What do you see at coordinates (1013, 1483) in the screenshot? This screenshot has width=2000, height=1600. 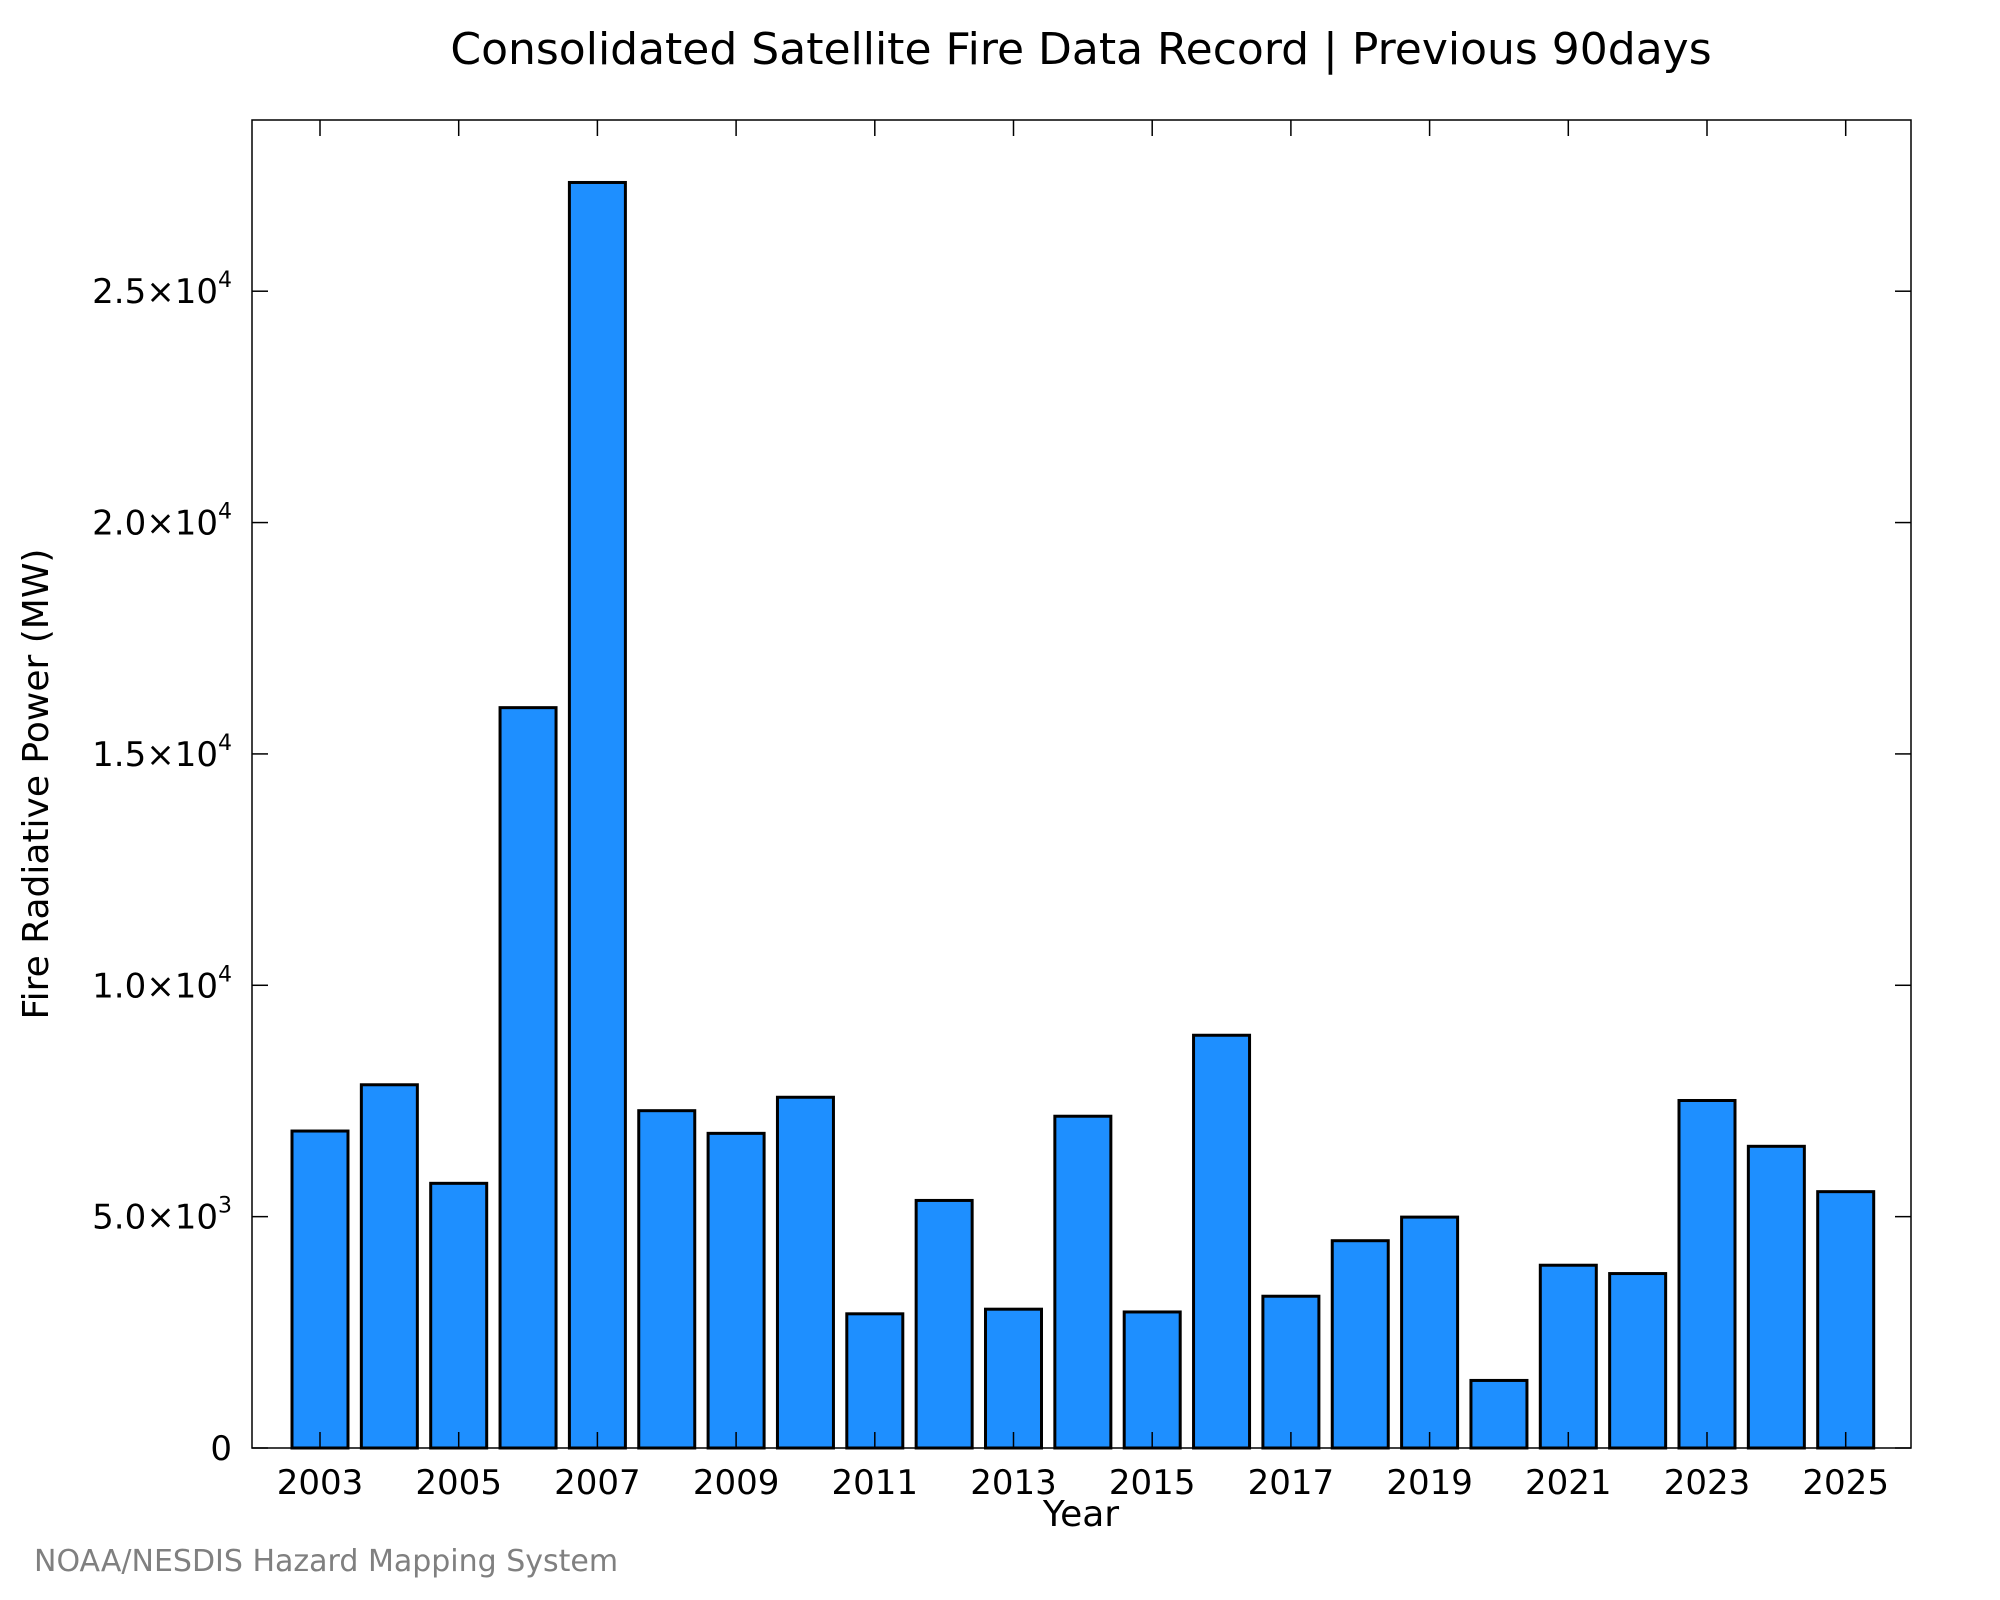 I see `x-tick-label-2013: 2013` at bounding box center [1013, 1483].